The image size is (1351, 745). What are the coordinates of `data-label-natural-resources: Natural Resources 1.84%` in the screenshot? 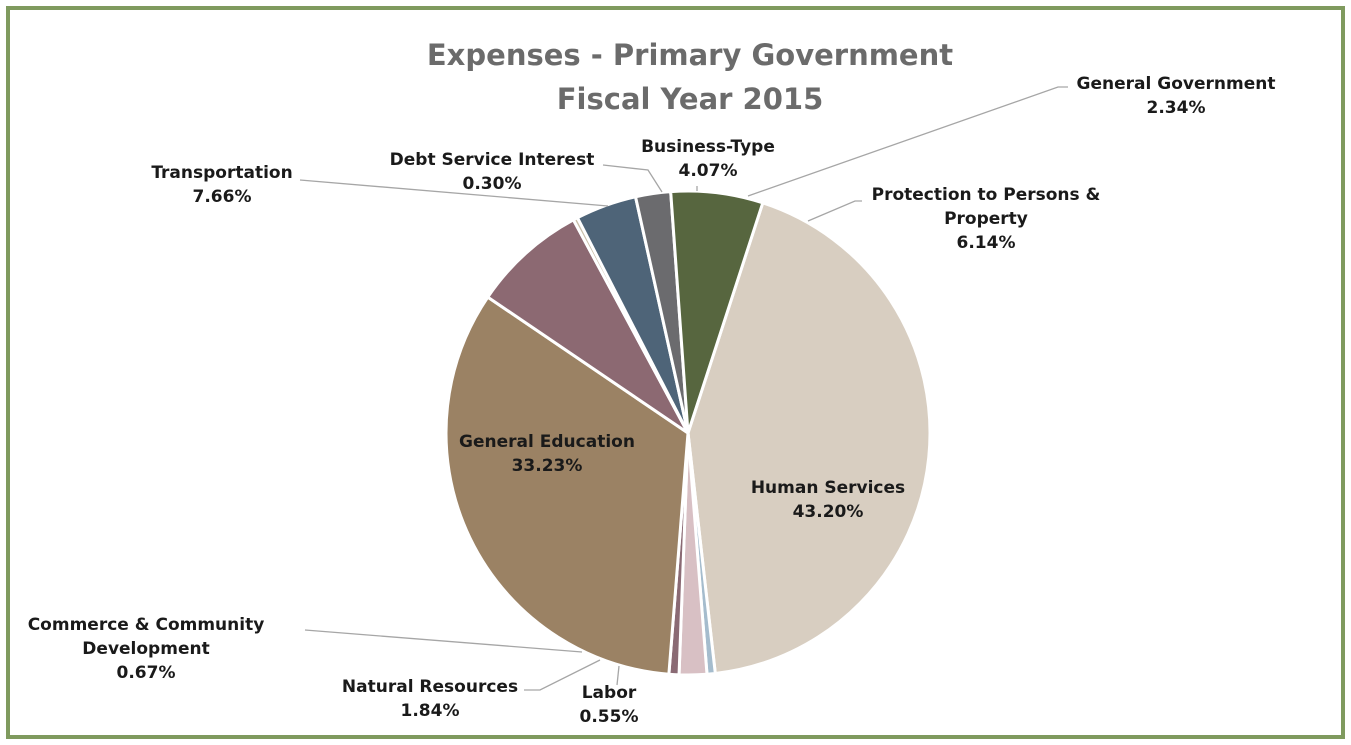 It's located at (430, 699).